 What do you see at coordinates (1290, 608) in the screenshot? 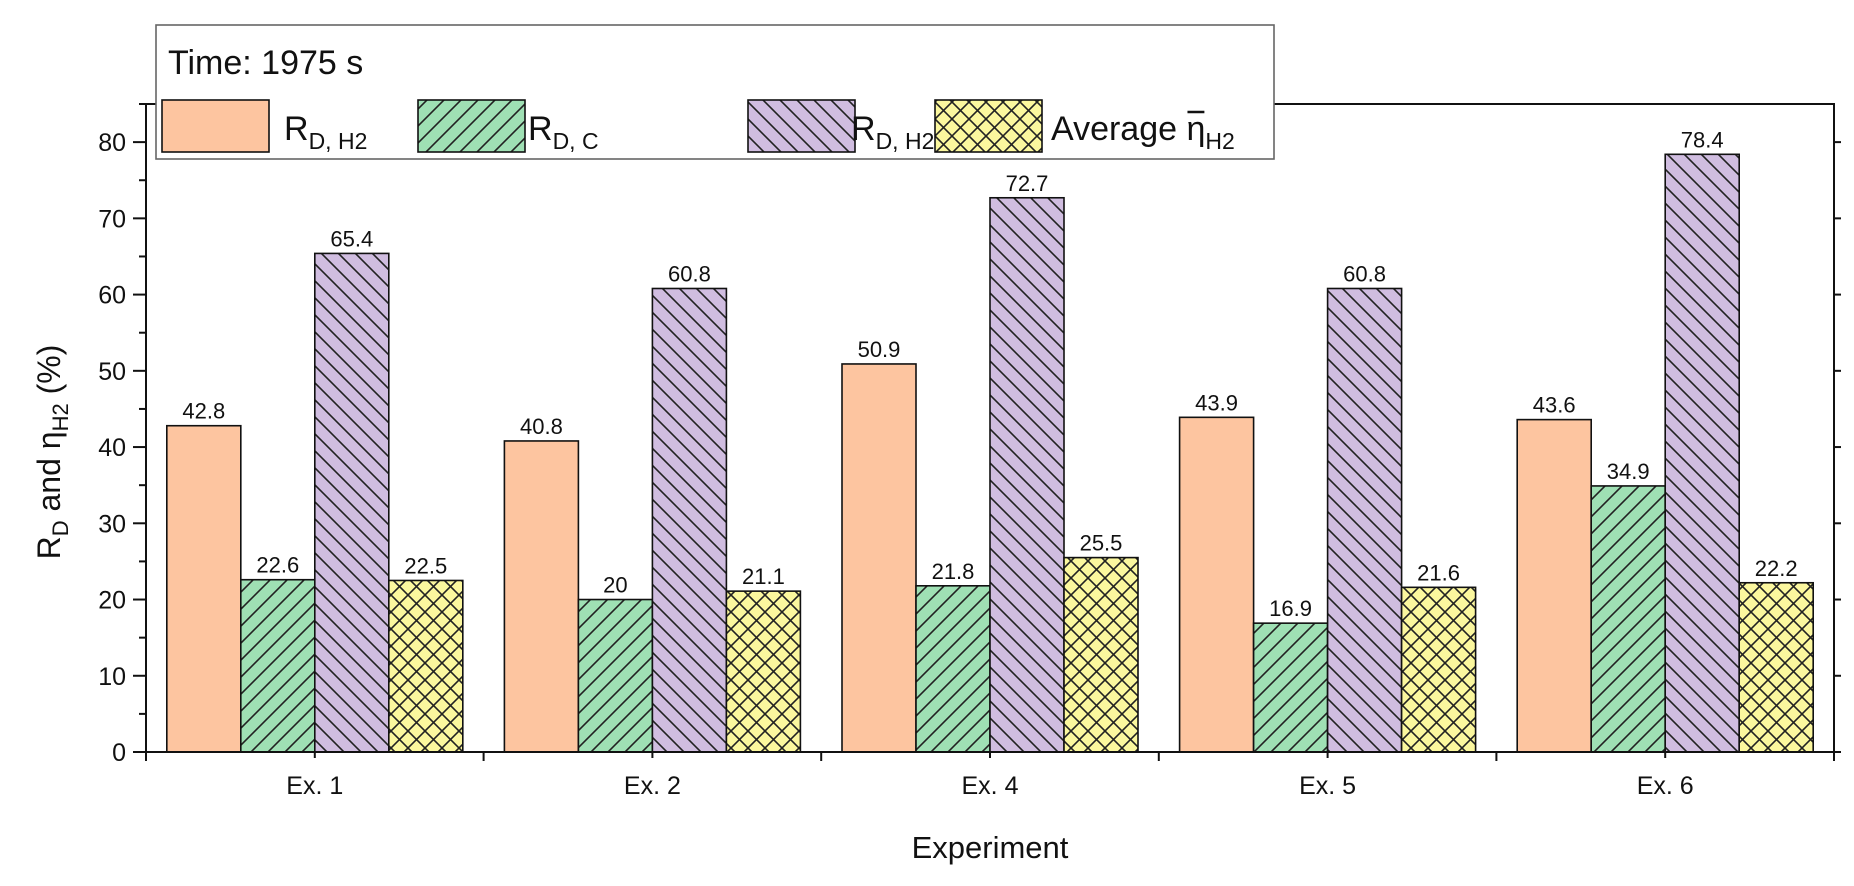
I see `value-label: 16.9` at bounding box center [1290, 608].